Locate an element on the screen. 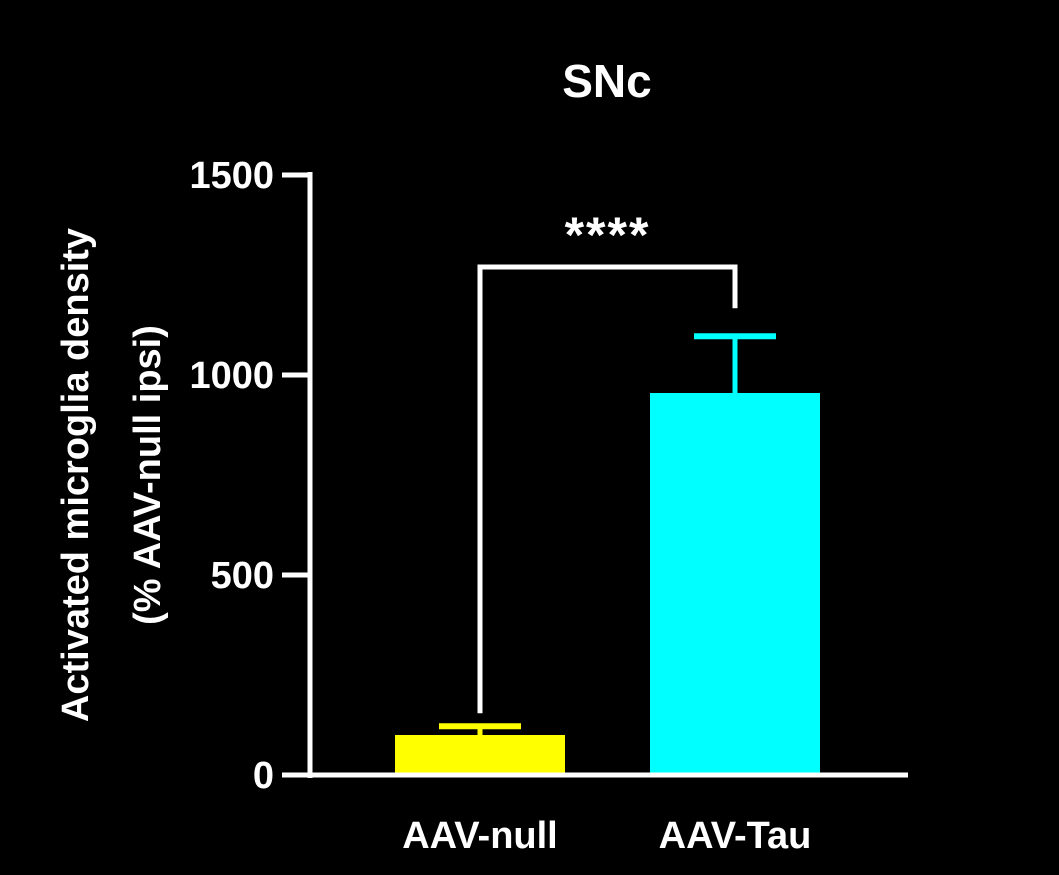  y-axis-label-line2: (% AAV-null ipsi) is located at coordinates (148, 475).